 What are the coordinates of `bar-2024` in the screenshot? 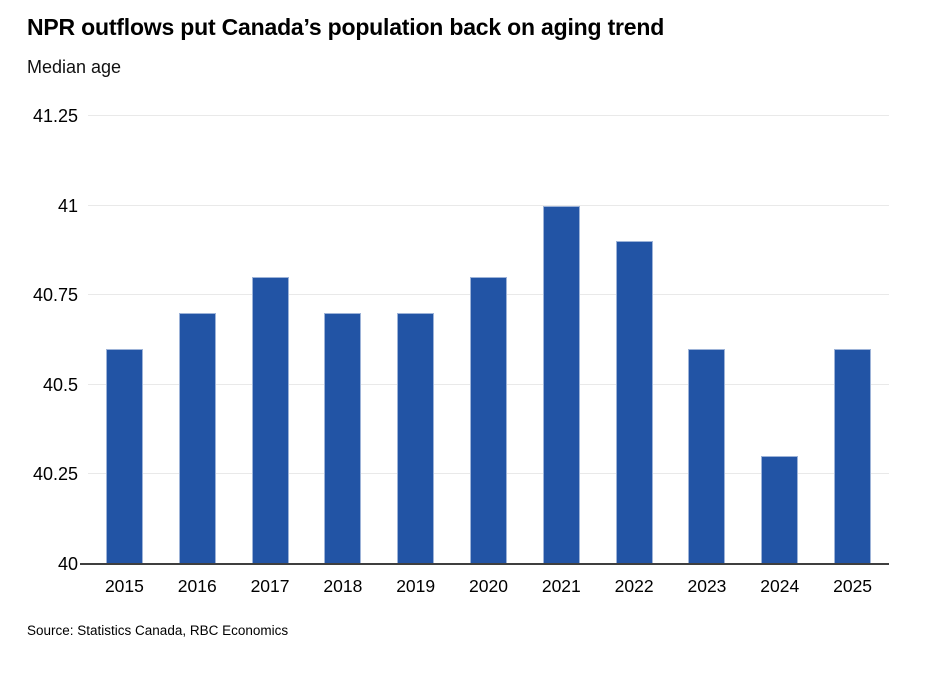 It's located at (780, 510).